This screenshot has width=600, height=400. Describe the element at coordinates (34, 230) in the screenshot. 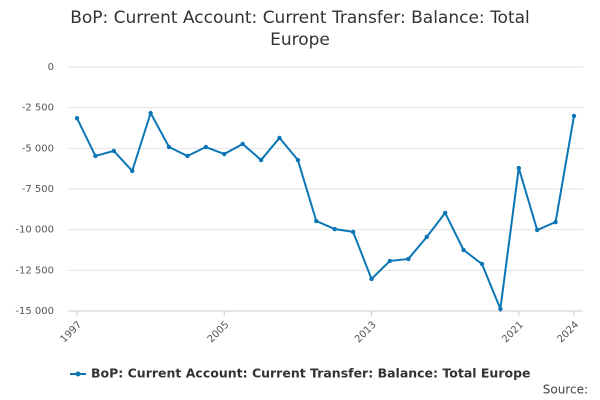

I see `y-tick-label: -10 000` at that location.